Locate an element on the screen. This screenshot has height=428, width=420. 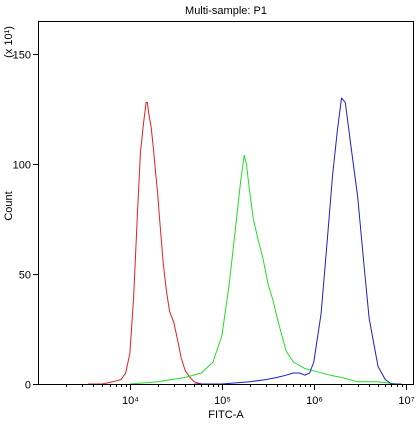
y-axis-unit: (x 10¹) is located at coordinates (9, 42).